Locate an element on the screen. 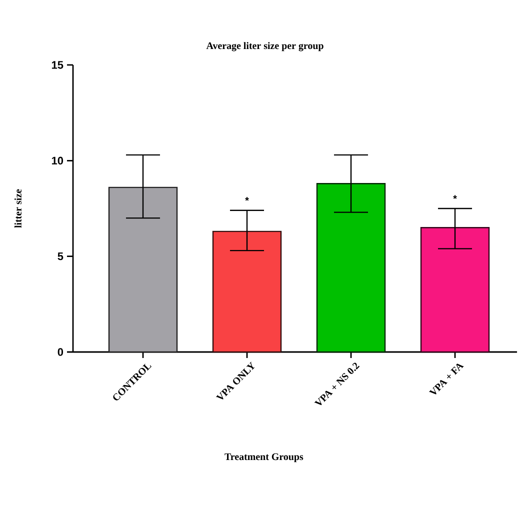 The height and width of the screenshot is (519, 518). y-tick-label: 5 is located at coordinates (61, 256).